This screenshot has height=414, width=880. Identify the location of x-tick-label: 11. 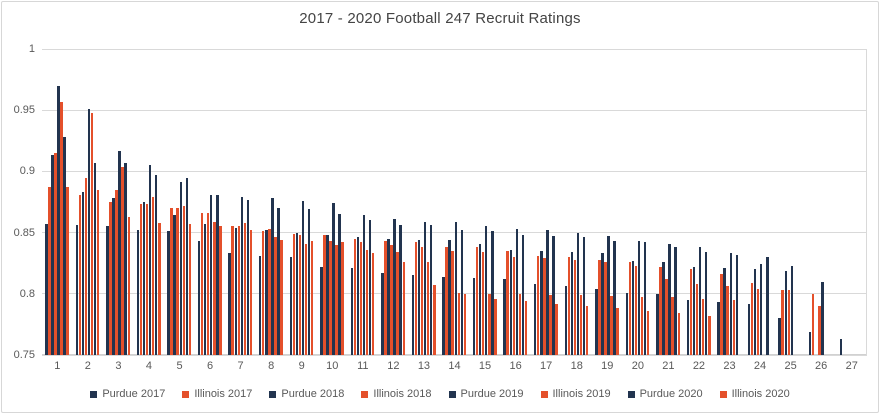
(363, 366).